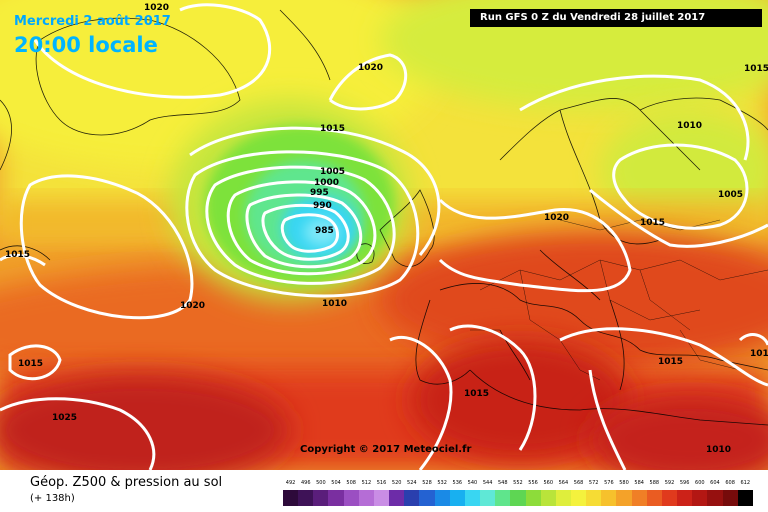  Describe the element at coordinates (412, 483) in the screenshot. I see `color-scale-value: 524` at that location.